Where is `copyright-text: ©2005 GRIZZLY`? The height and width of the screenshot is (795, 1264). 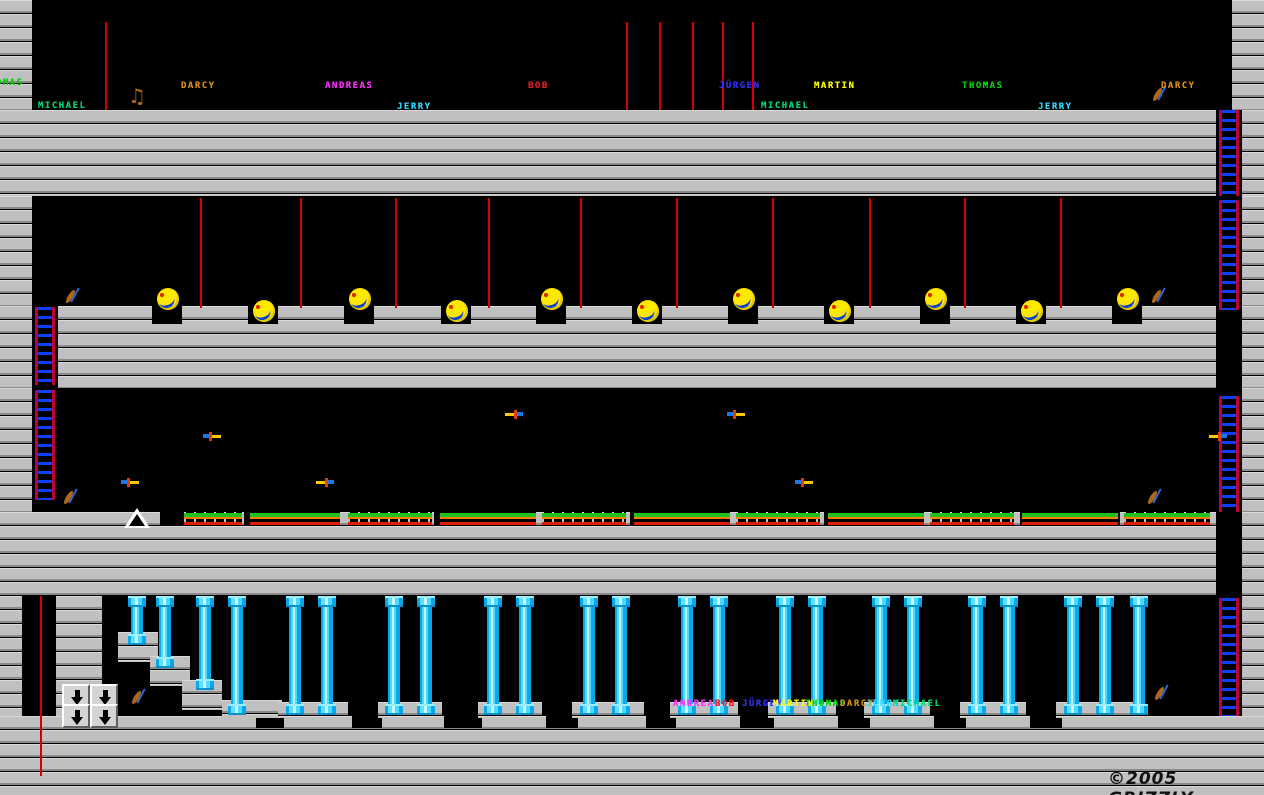
copyright-text: ©2005 GRIZZLY is located at coordinates (1150, 782).